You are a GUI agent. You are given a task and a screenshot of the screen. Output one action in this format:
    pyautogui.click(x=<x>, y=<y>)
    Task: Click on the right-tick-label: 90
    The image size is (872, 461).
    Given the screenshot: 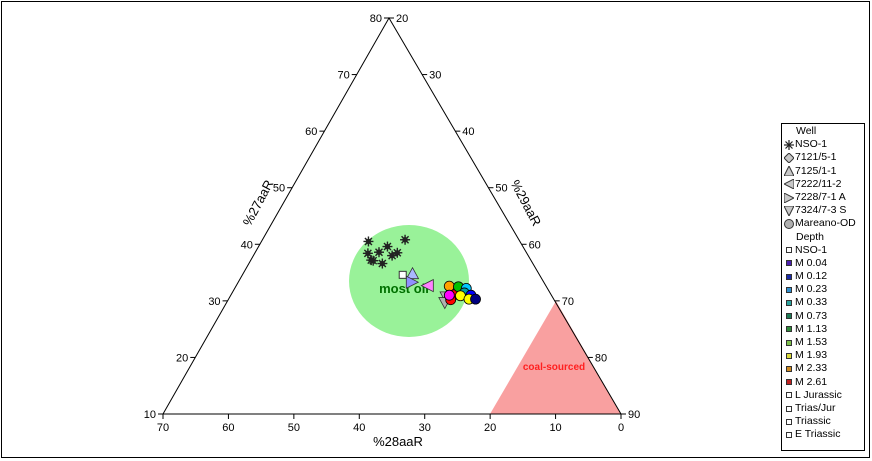 What is the action you would take?
    pyautogui.click(x=634, y=415)
    